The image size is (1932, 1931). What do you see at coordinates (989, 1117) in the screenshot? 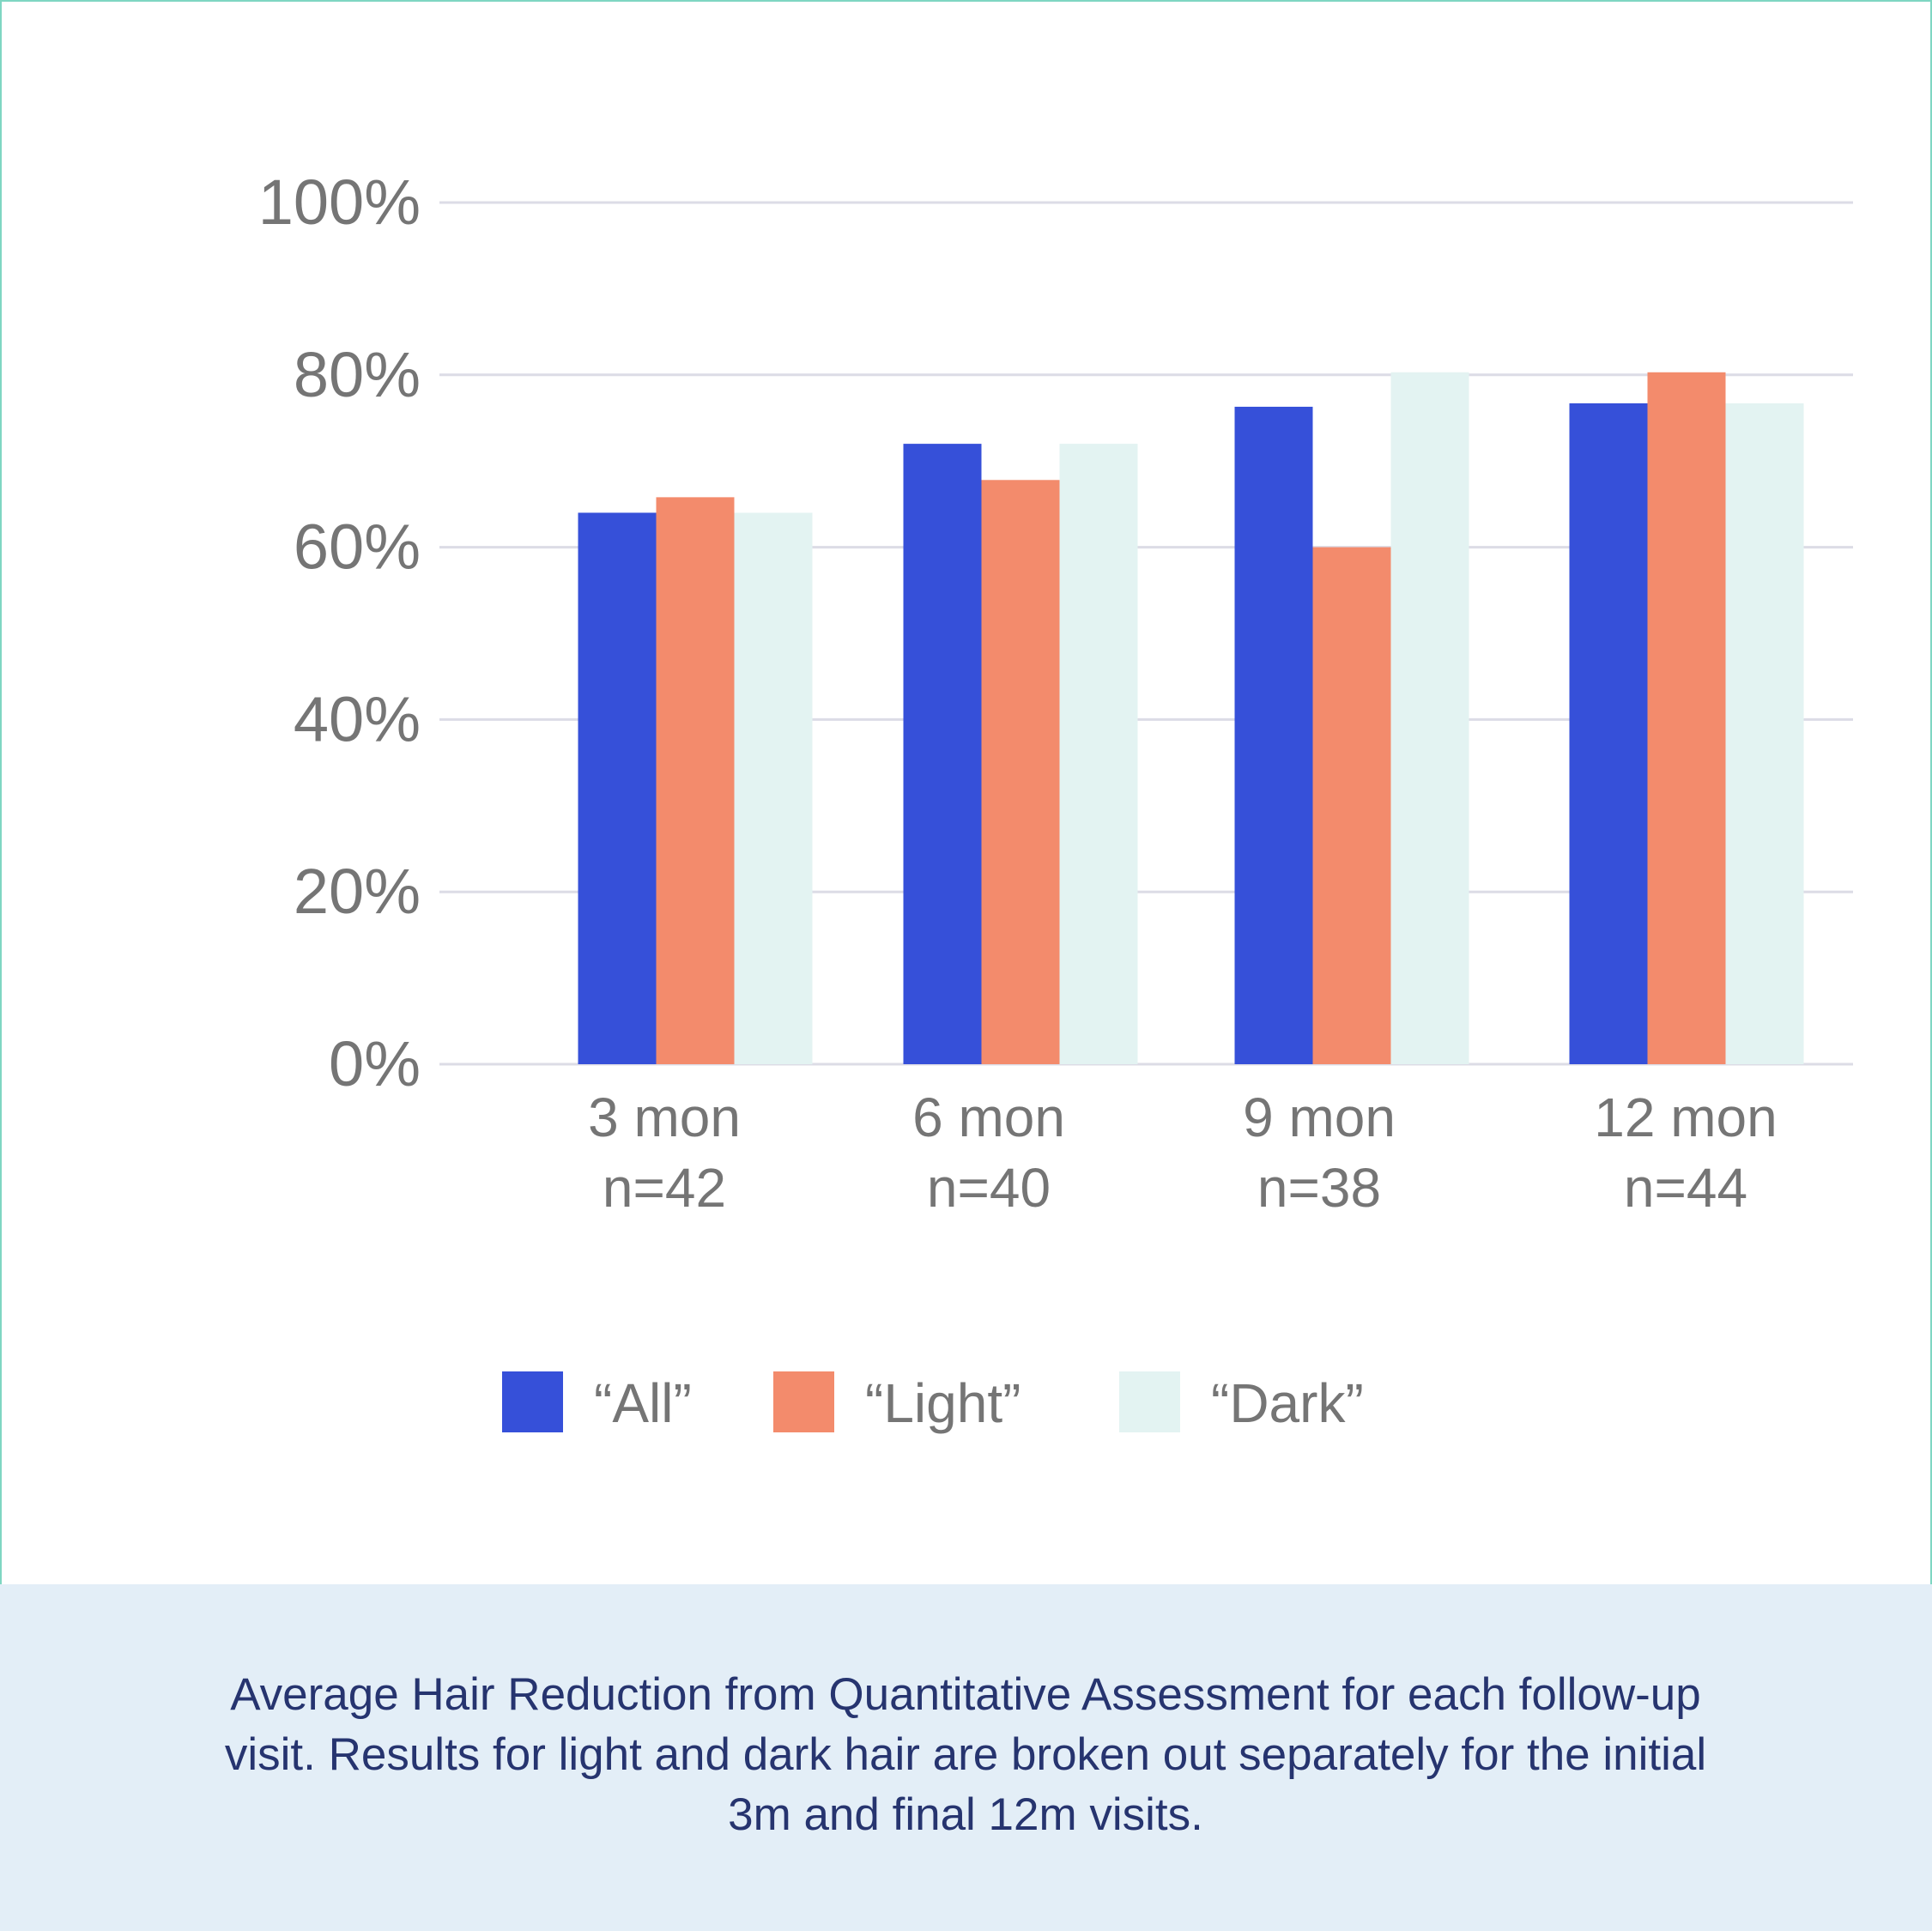
I see `x-tick-label: 6 mon` at bounding box center [989, 1117].